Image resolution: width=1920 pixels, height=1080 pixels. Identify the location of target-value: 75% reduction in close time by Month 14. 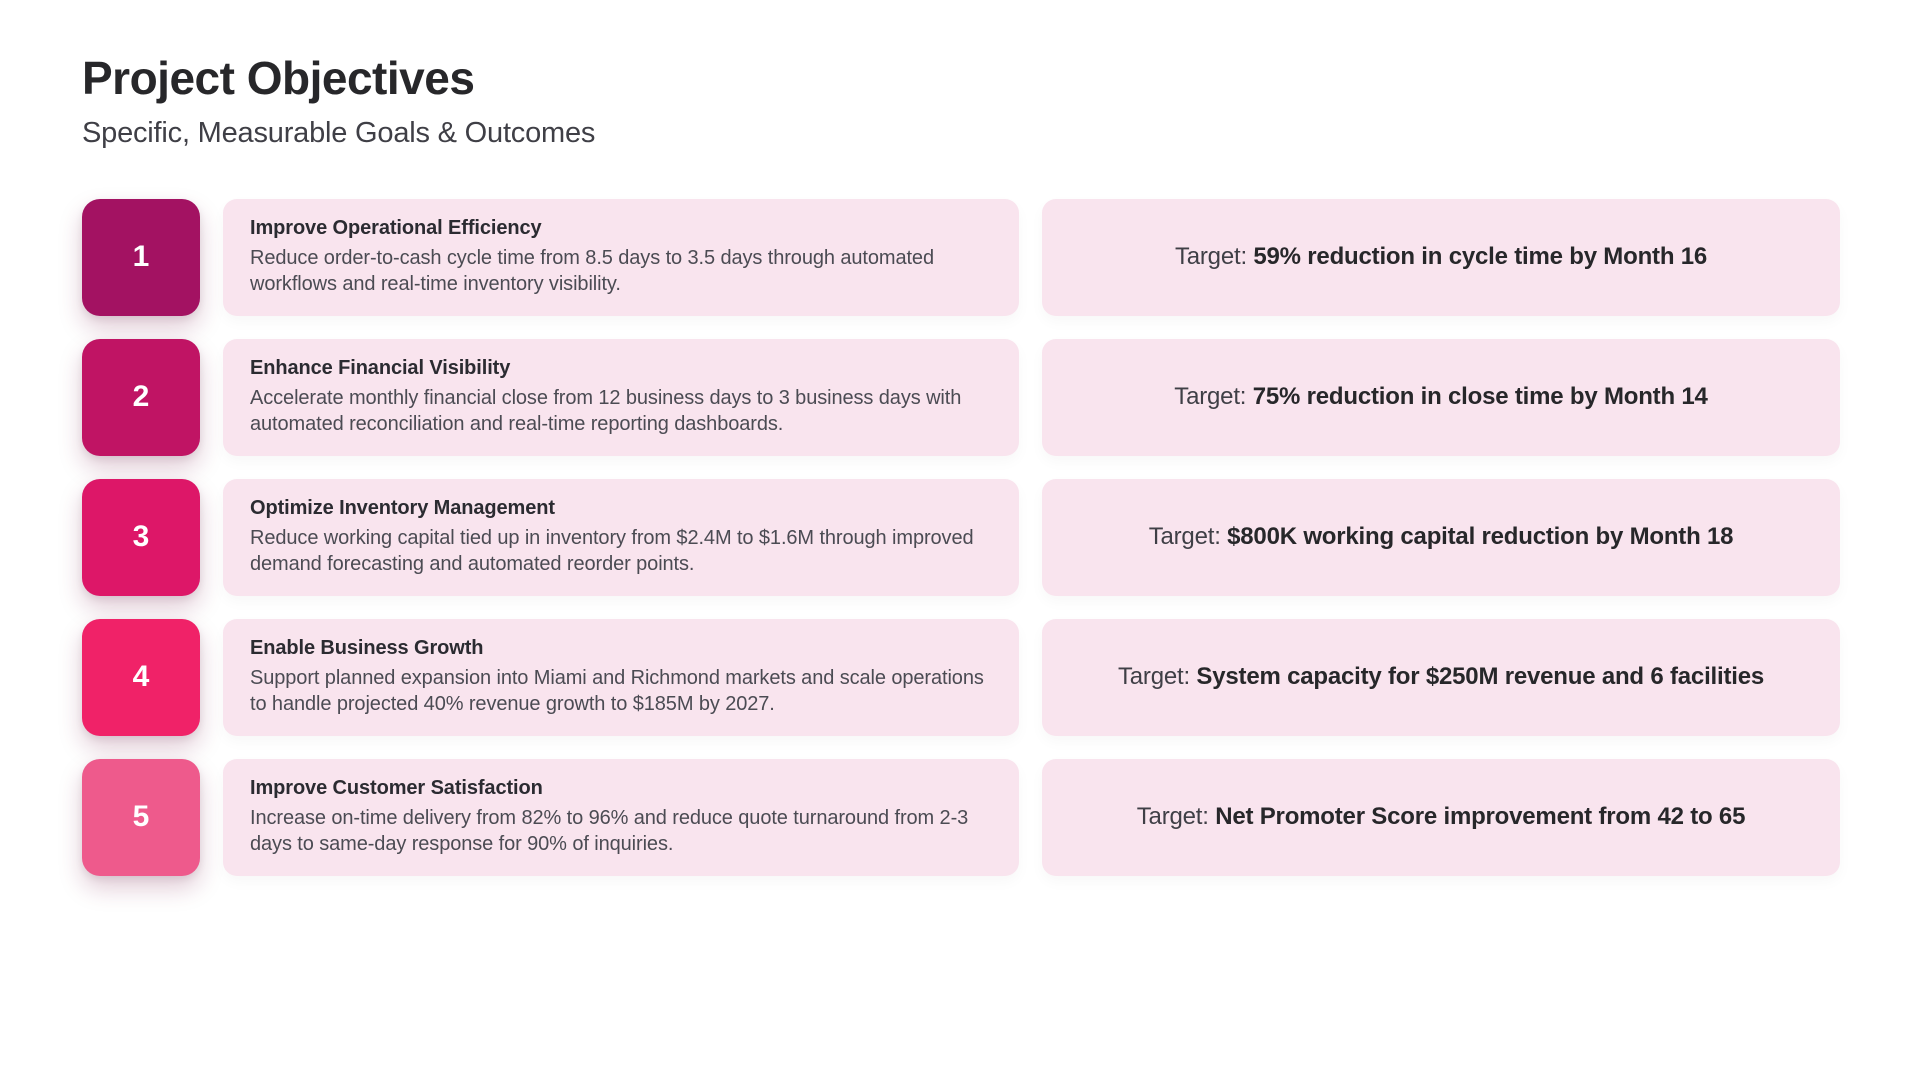
(1480, 397).